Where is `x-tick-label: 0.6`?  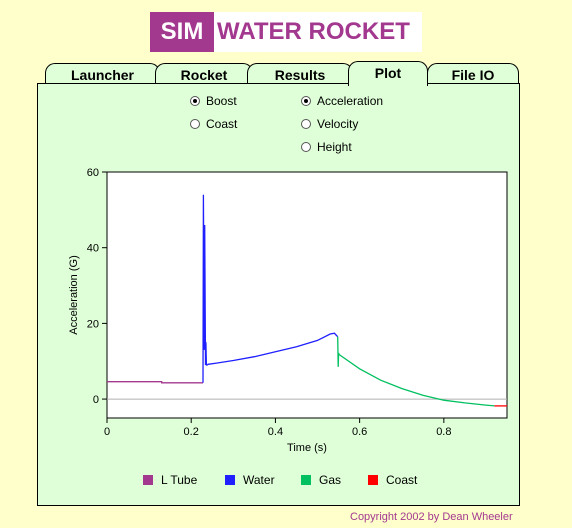
x-tick-label: 0.6 is located at coordinates (359, 432).